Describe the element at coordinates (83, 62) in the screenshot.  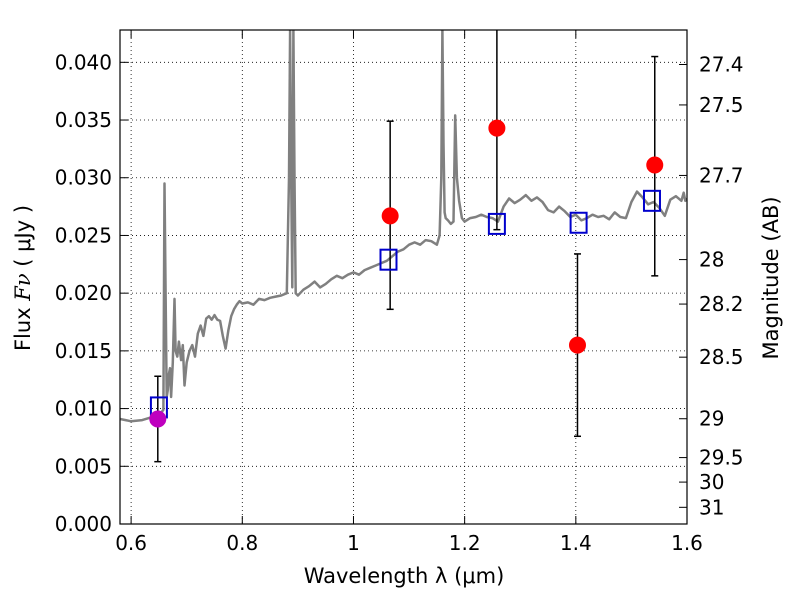
I see `y-tick-label: 0.040` at that location.